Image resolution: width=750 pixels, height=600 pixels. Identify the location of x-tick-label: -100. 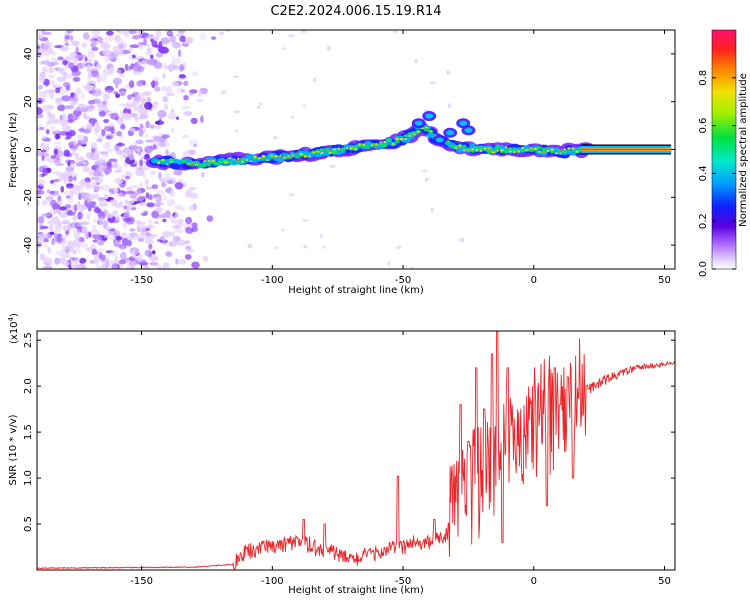
(272, 280).